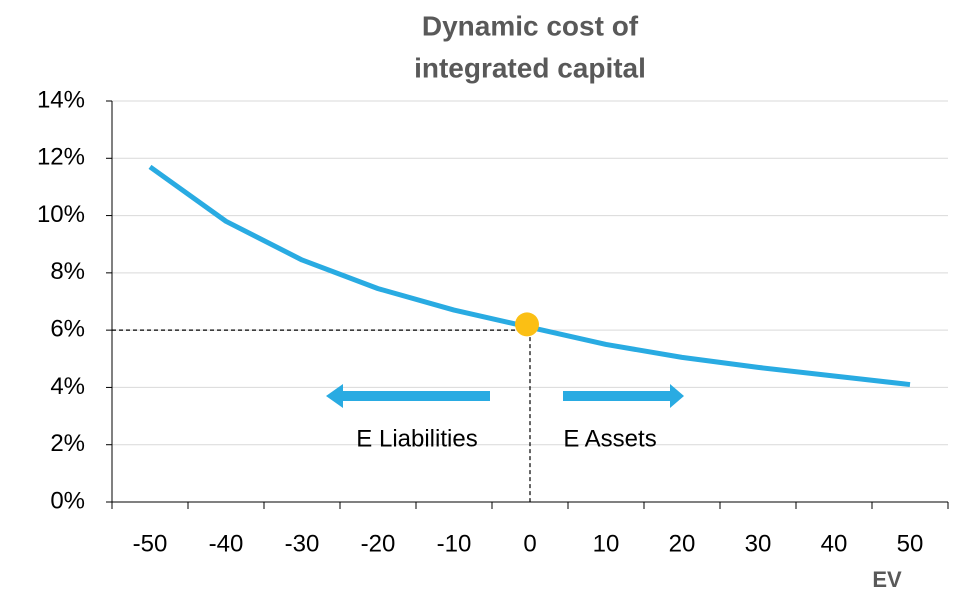 The width and height of the screenshot is (953, 597). What do you see at coordinates (682, 543) in the screenshot?
I see `x-tick-label: 20` at bounding box center [682, 543].